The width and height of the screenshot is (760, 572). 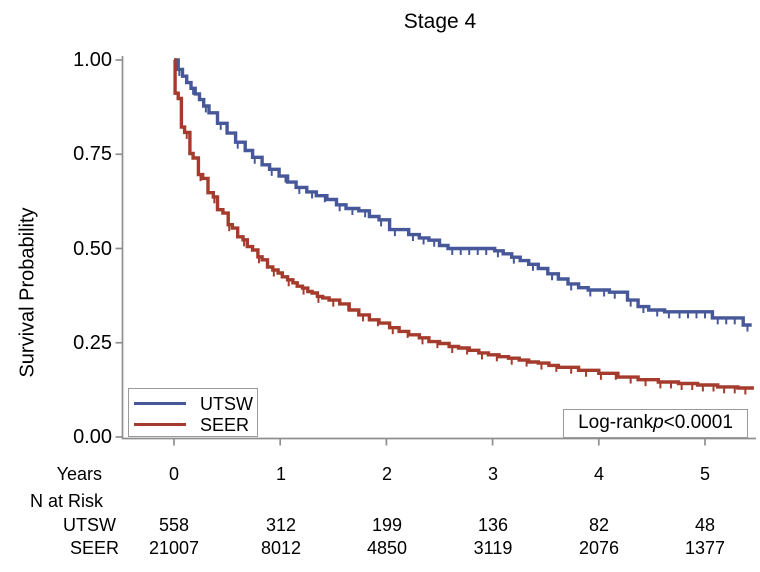 I want to click on x-tick-label: 3, so click(x=492, y=474).